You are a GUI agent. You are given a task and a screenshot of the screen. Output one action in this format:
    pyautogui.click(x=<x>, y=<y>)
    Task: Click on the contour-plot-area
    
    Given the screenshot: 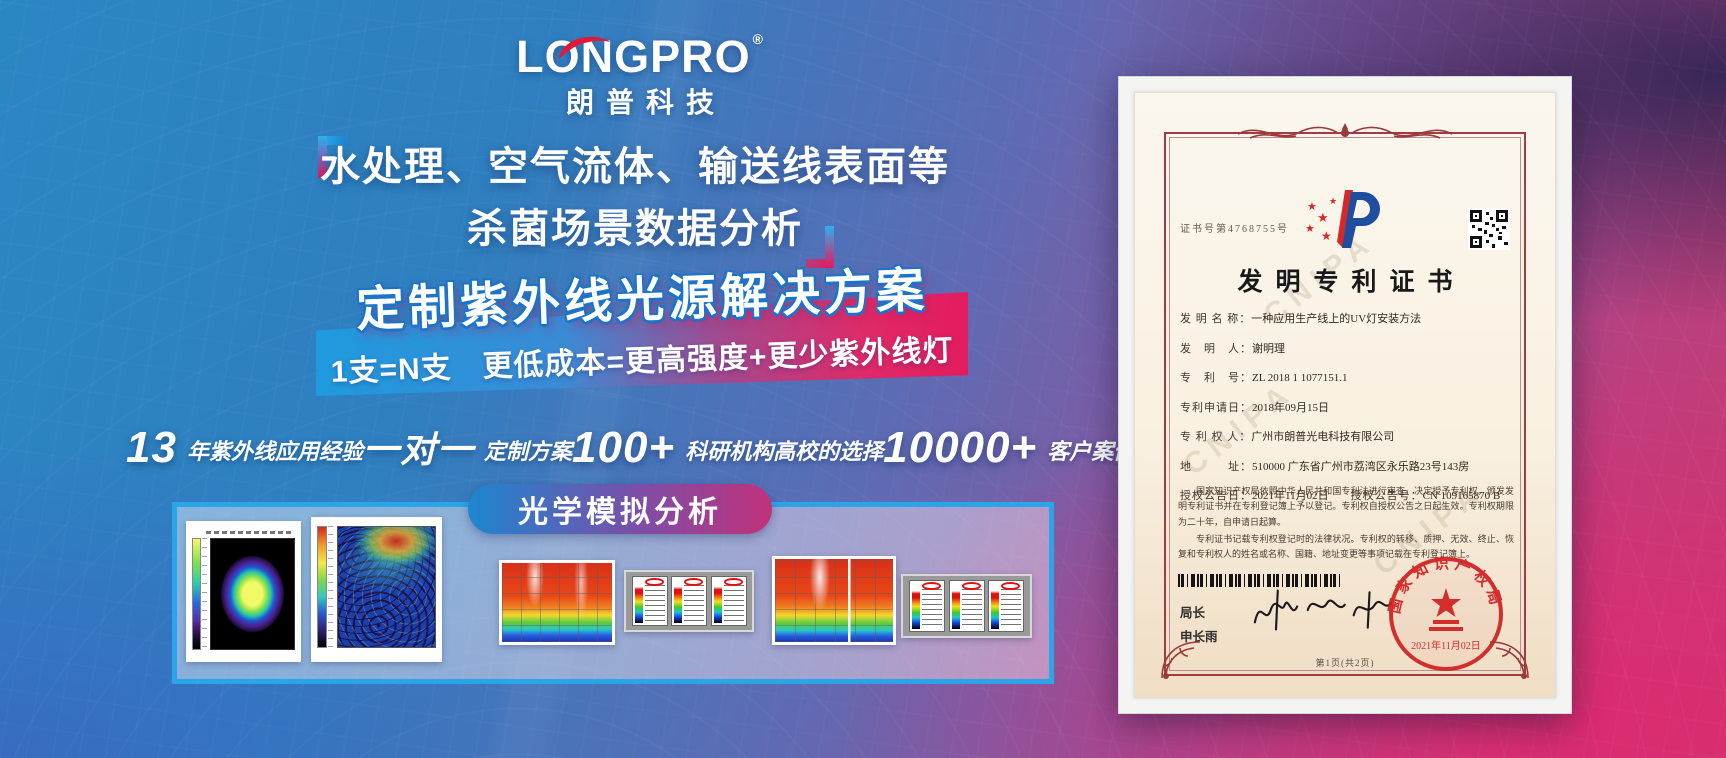 What is the action you would take?
    pyautogui.click(x=252, y=594)
    